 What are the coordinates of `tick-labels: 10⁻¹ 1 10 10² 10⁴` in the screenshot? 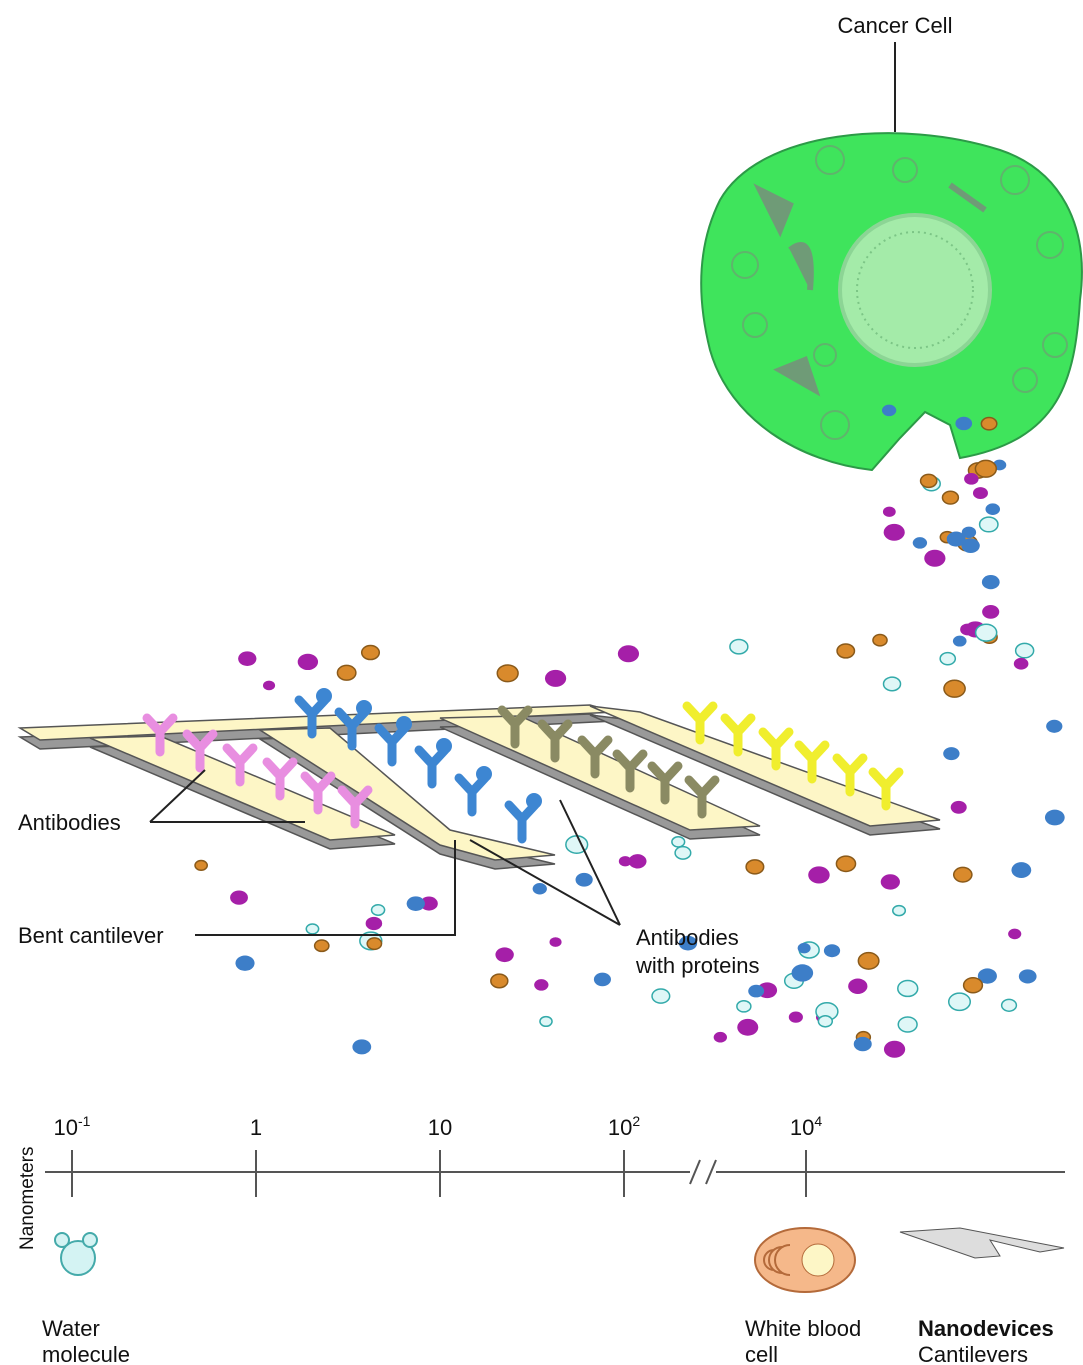 It's located at (438, 1126).